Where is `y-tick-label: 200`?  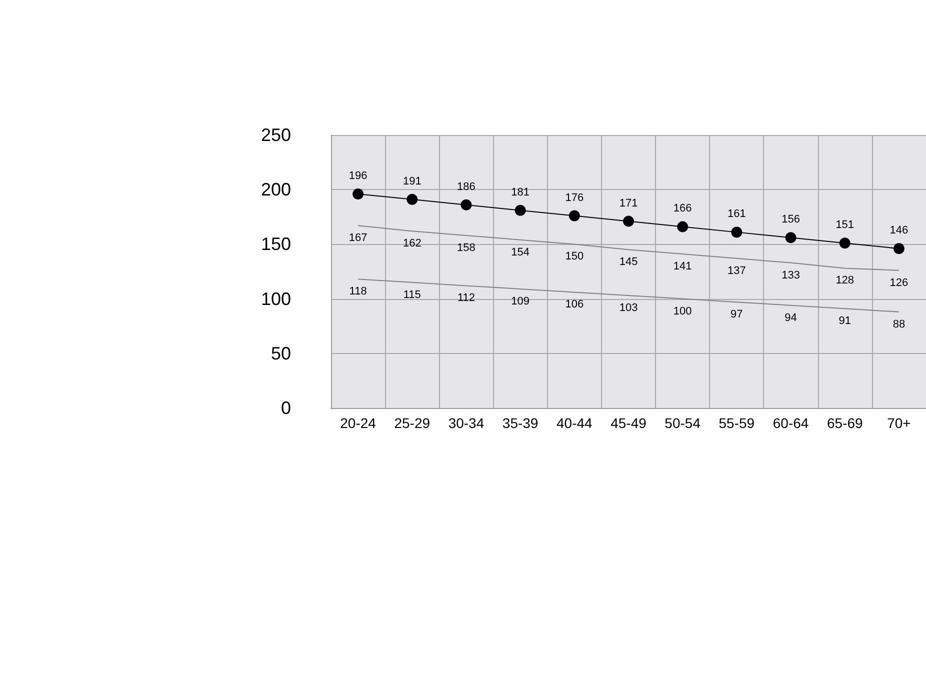 y-tick-label: 200 is located at coordinates (275, 190).